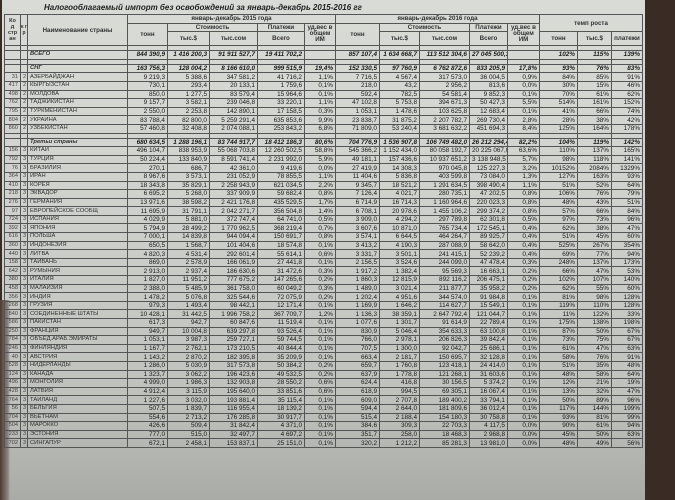  I want to click on cell-country-name: ГРУЗИЯ, so click(77, 305).